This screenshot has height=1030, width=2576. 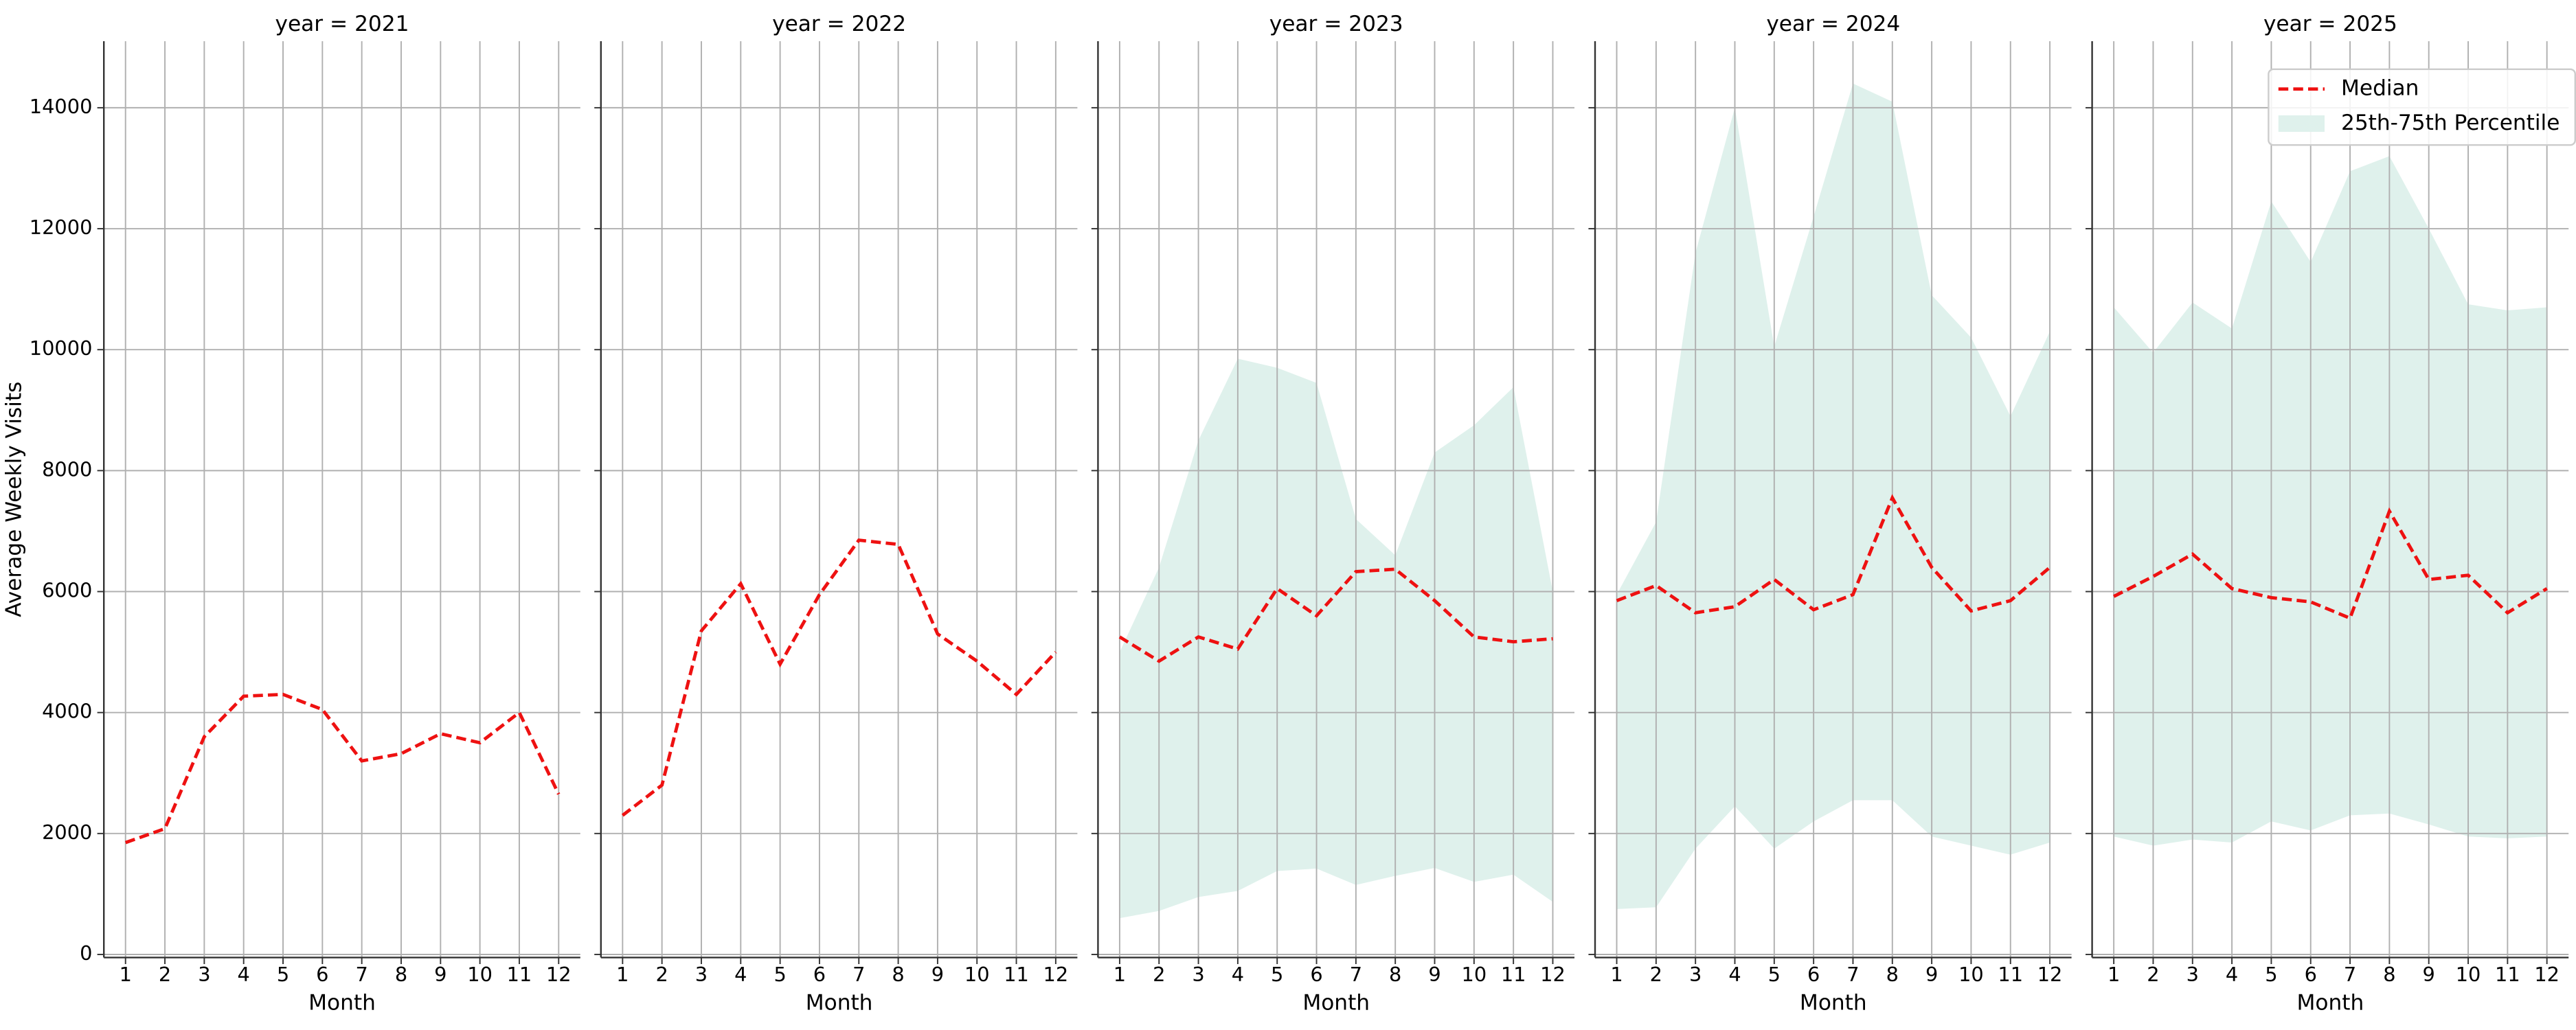 I want to click on y-tick-label: 6000, so click(x=67, y=590).